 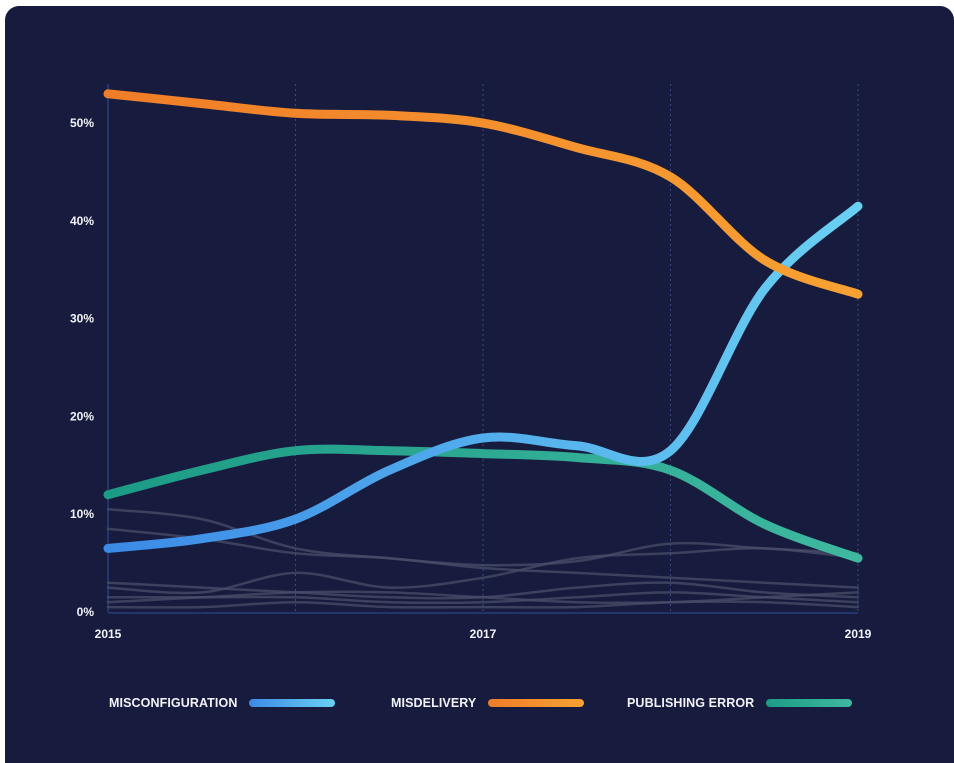 I want to click on legend-item-misdelivery: MISDELIVERY, so click(x=488, y=703).